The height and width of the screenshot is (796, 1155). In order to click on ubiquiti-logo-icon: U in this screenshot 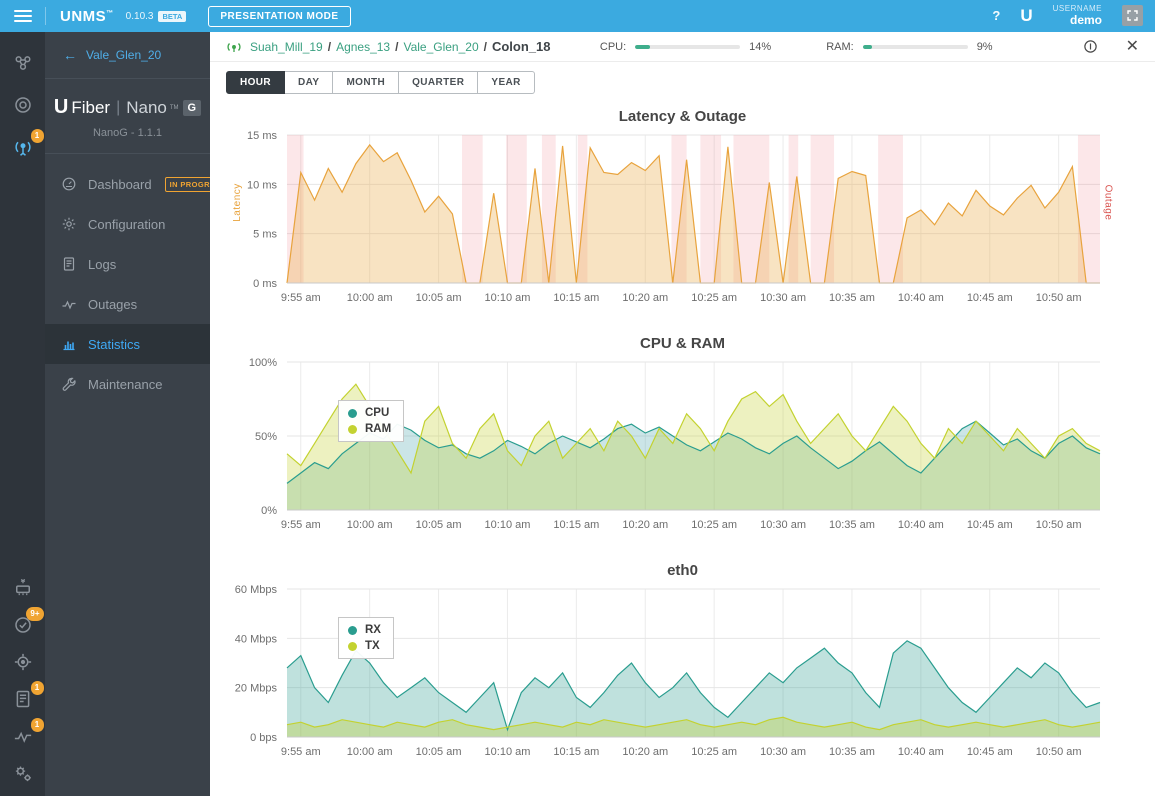, I will do `click(1026, 15)`.